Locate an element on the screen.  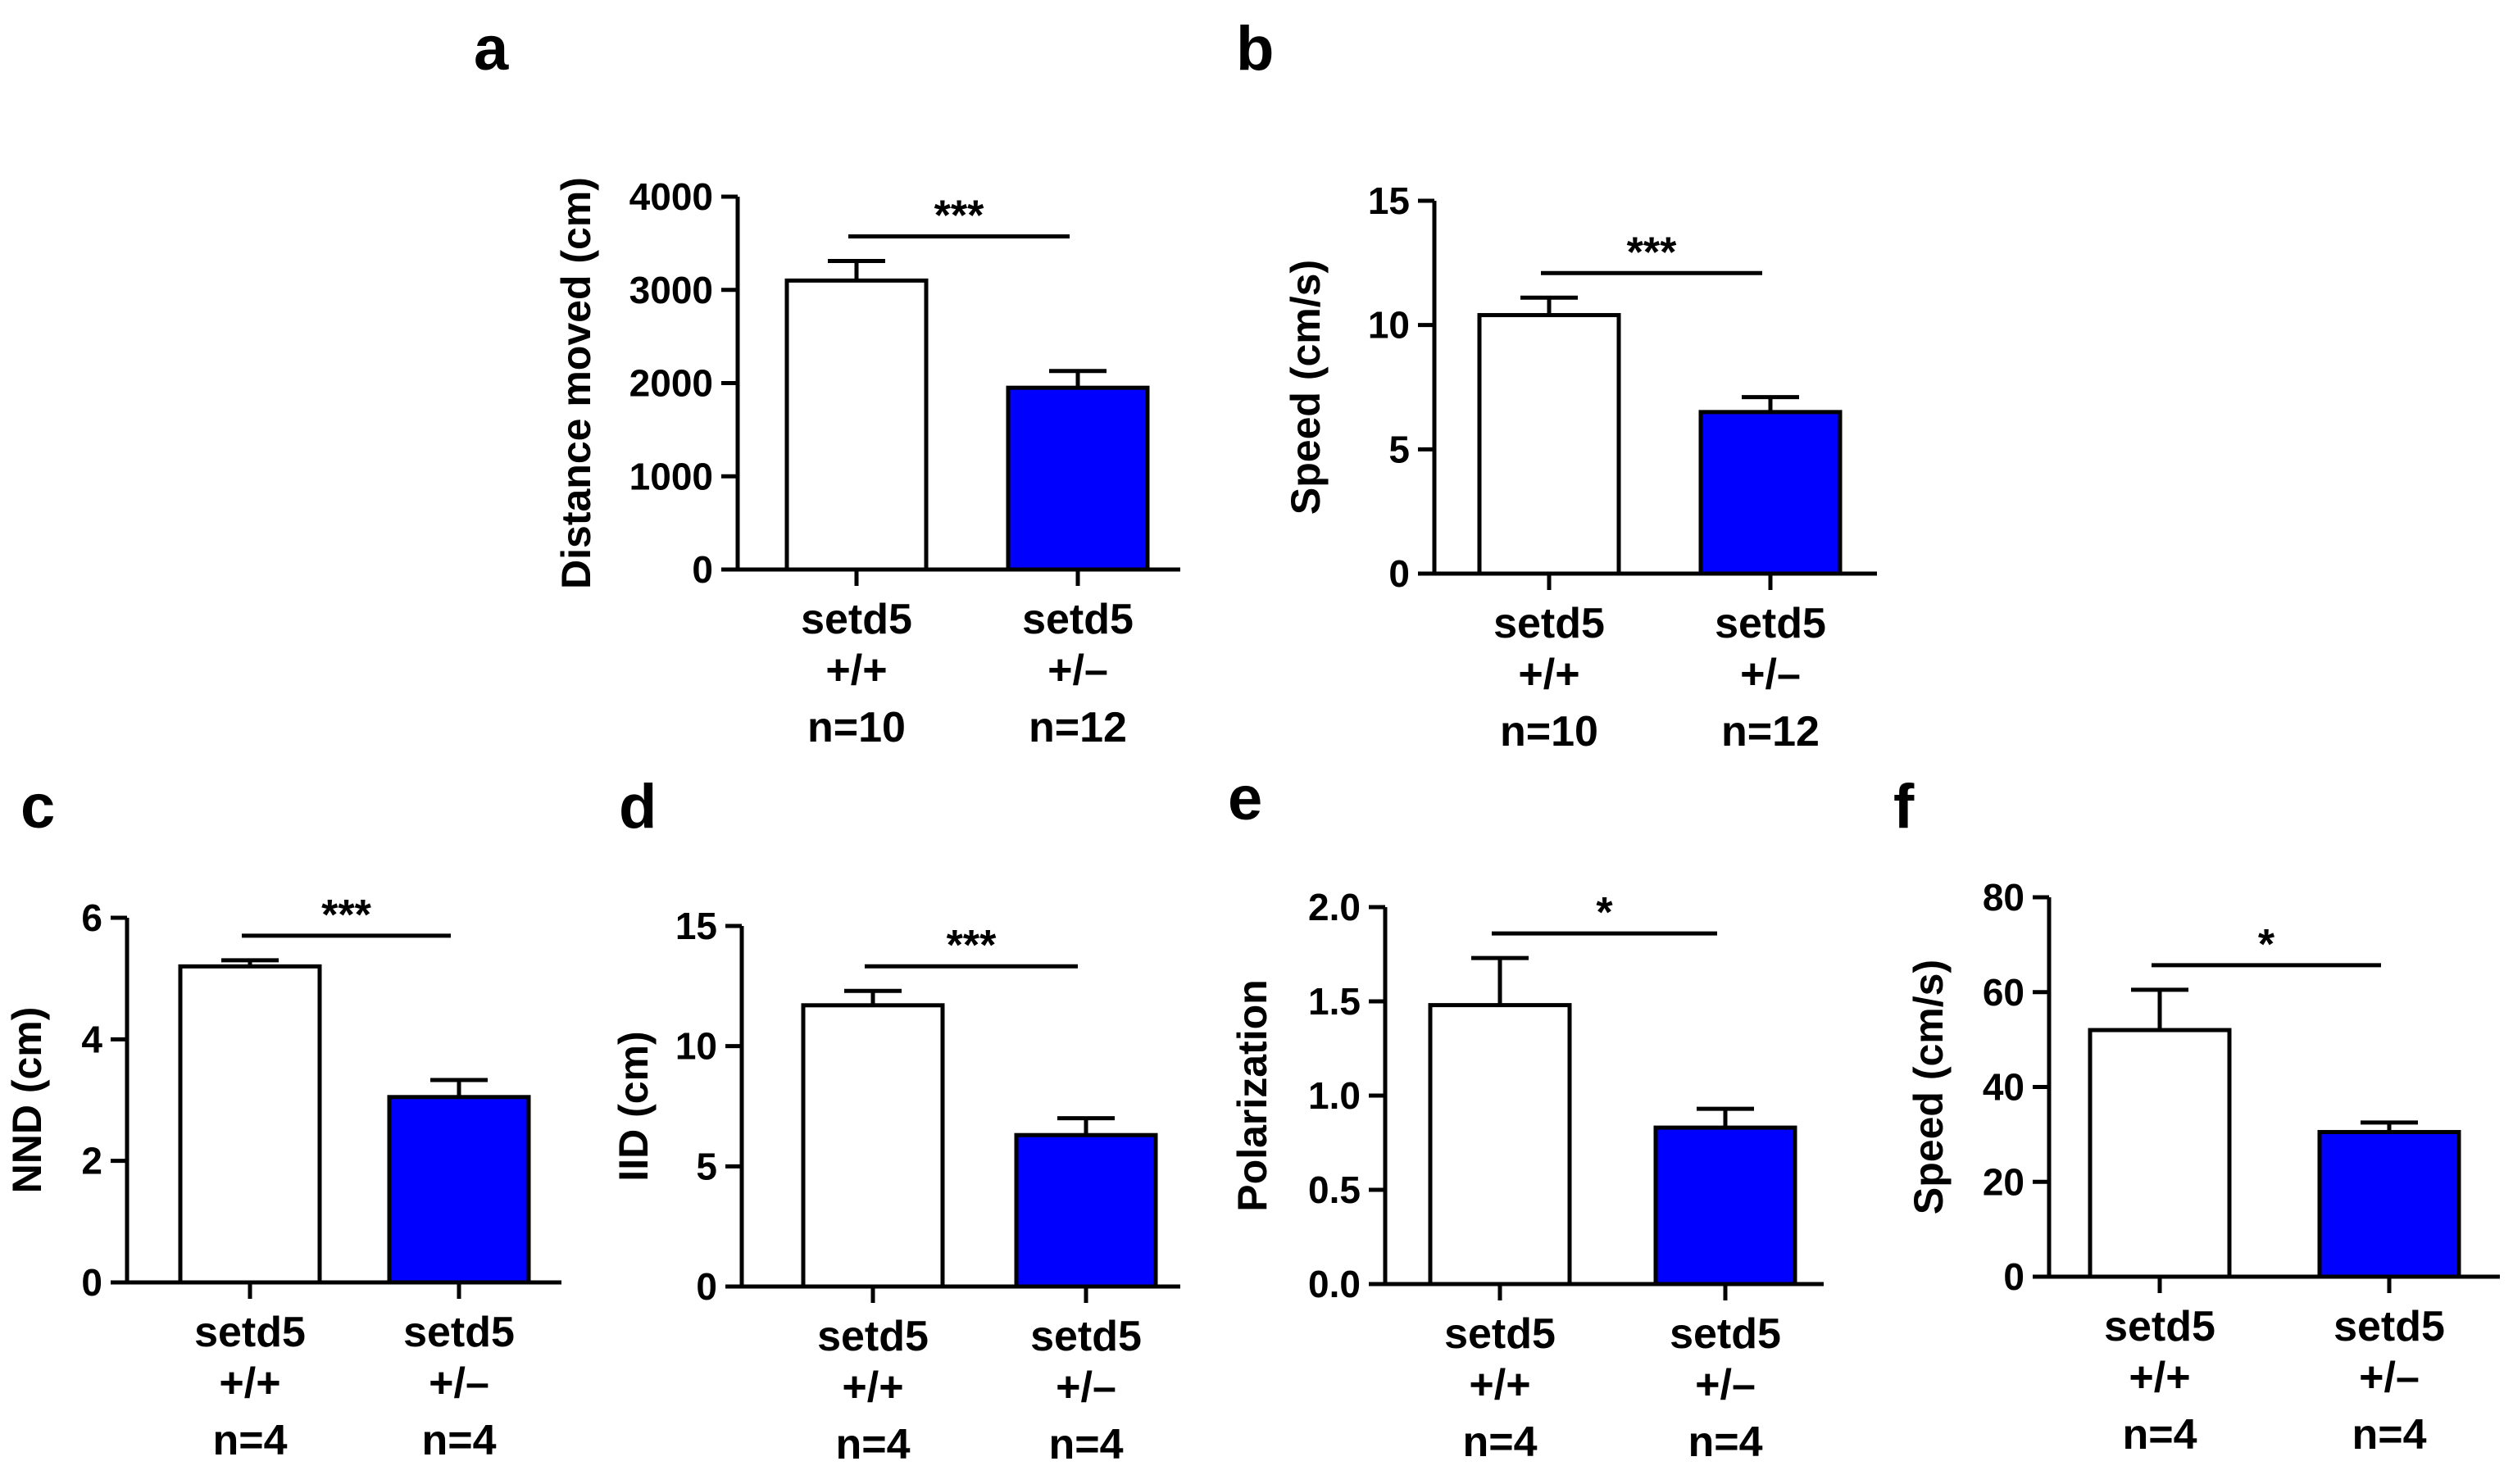
y-tick-label: 3000 is located at coordinates (671, 290).